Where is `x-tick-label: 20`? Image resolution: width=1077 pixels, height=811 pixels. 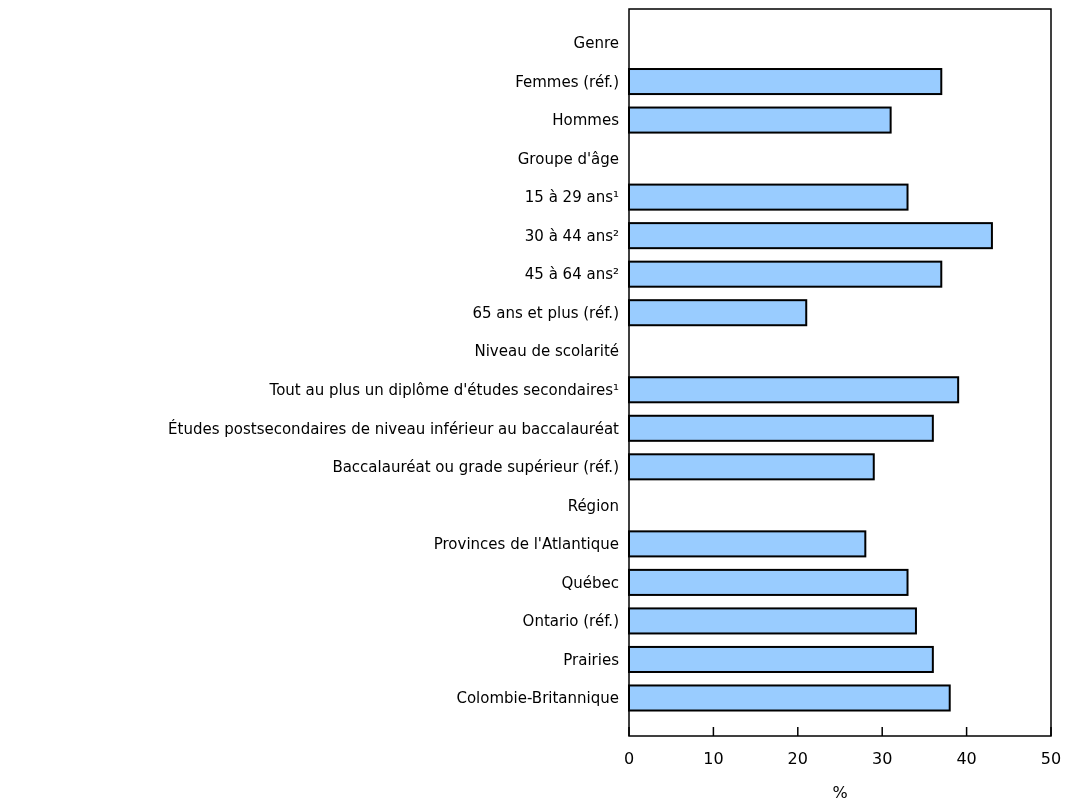 x-tick-label: 20 is located at coordinates (797, 758).